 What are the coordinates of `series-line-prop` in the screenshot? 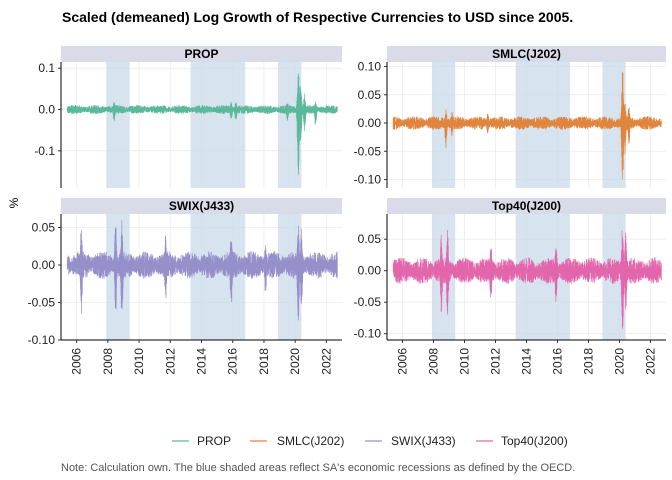 It's located at (202, 124).